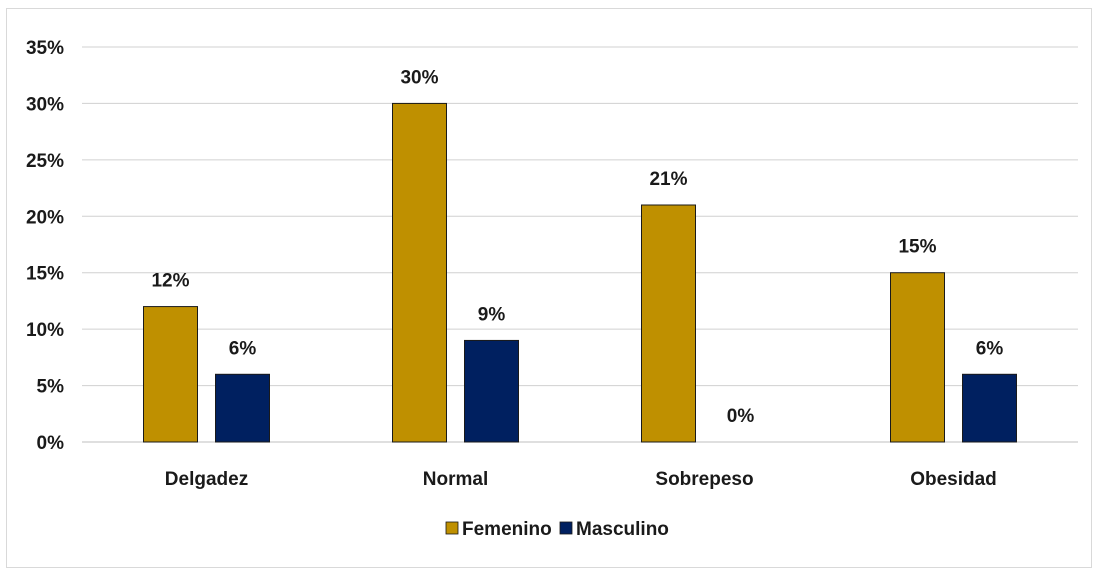 Image resolution: width=1094 pixels, height=570 pixels. I want to click on x-category-label: Normal, so click(455, 479).